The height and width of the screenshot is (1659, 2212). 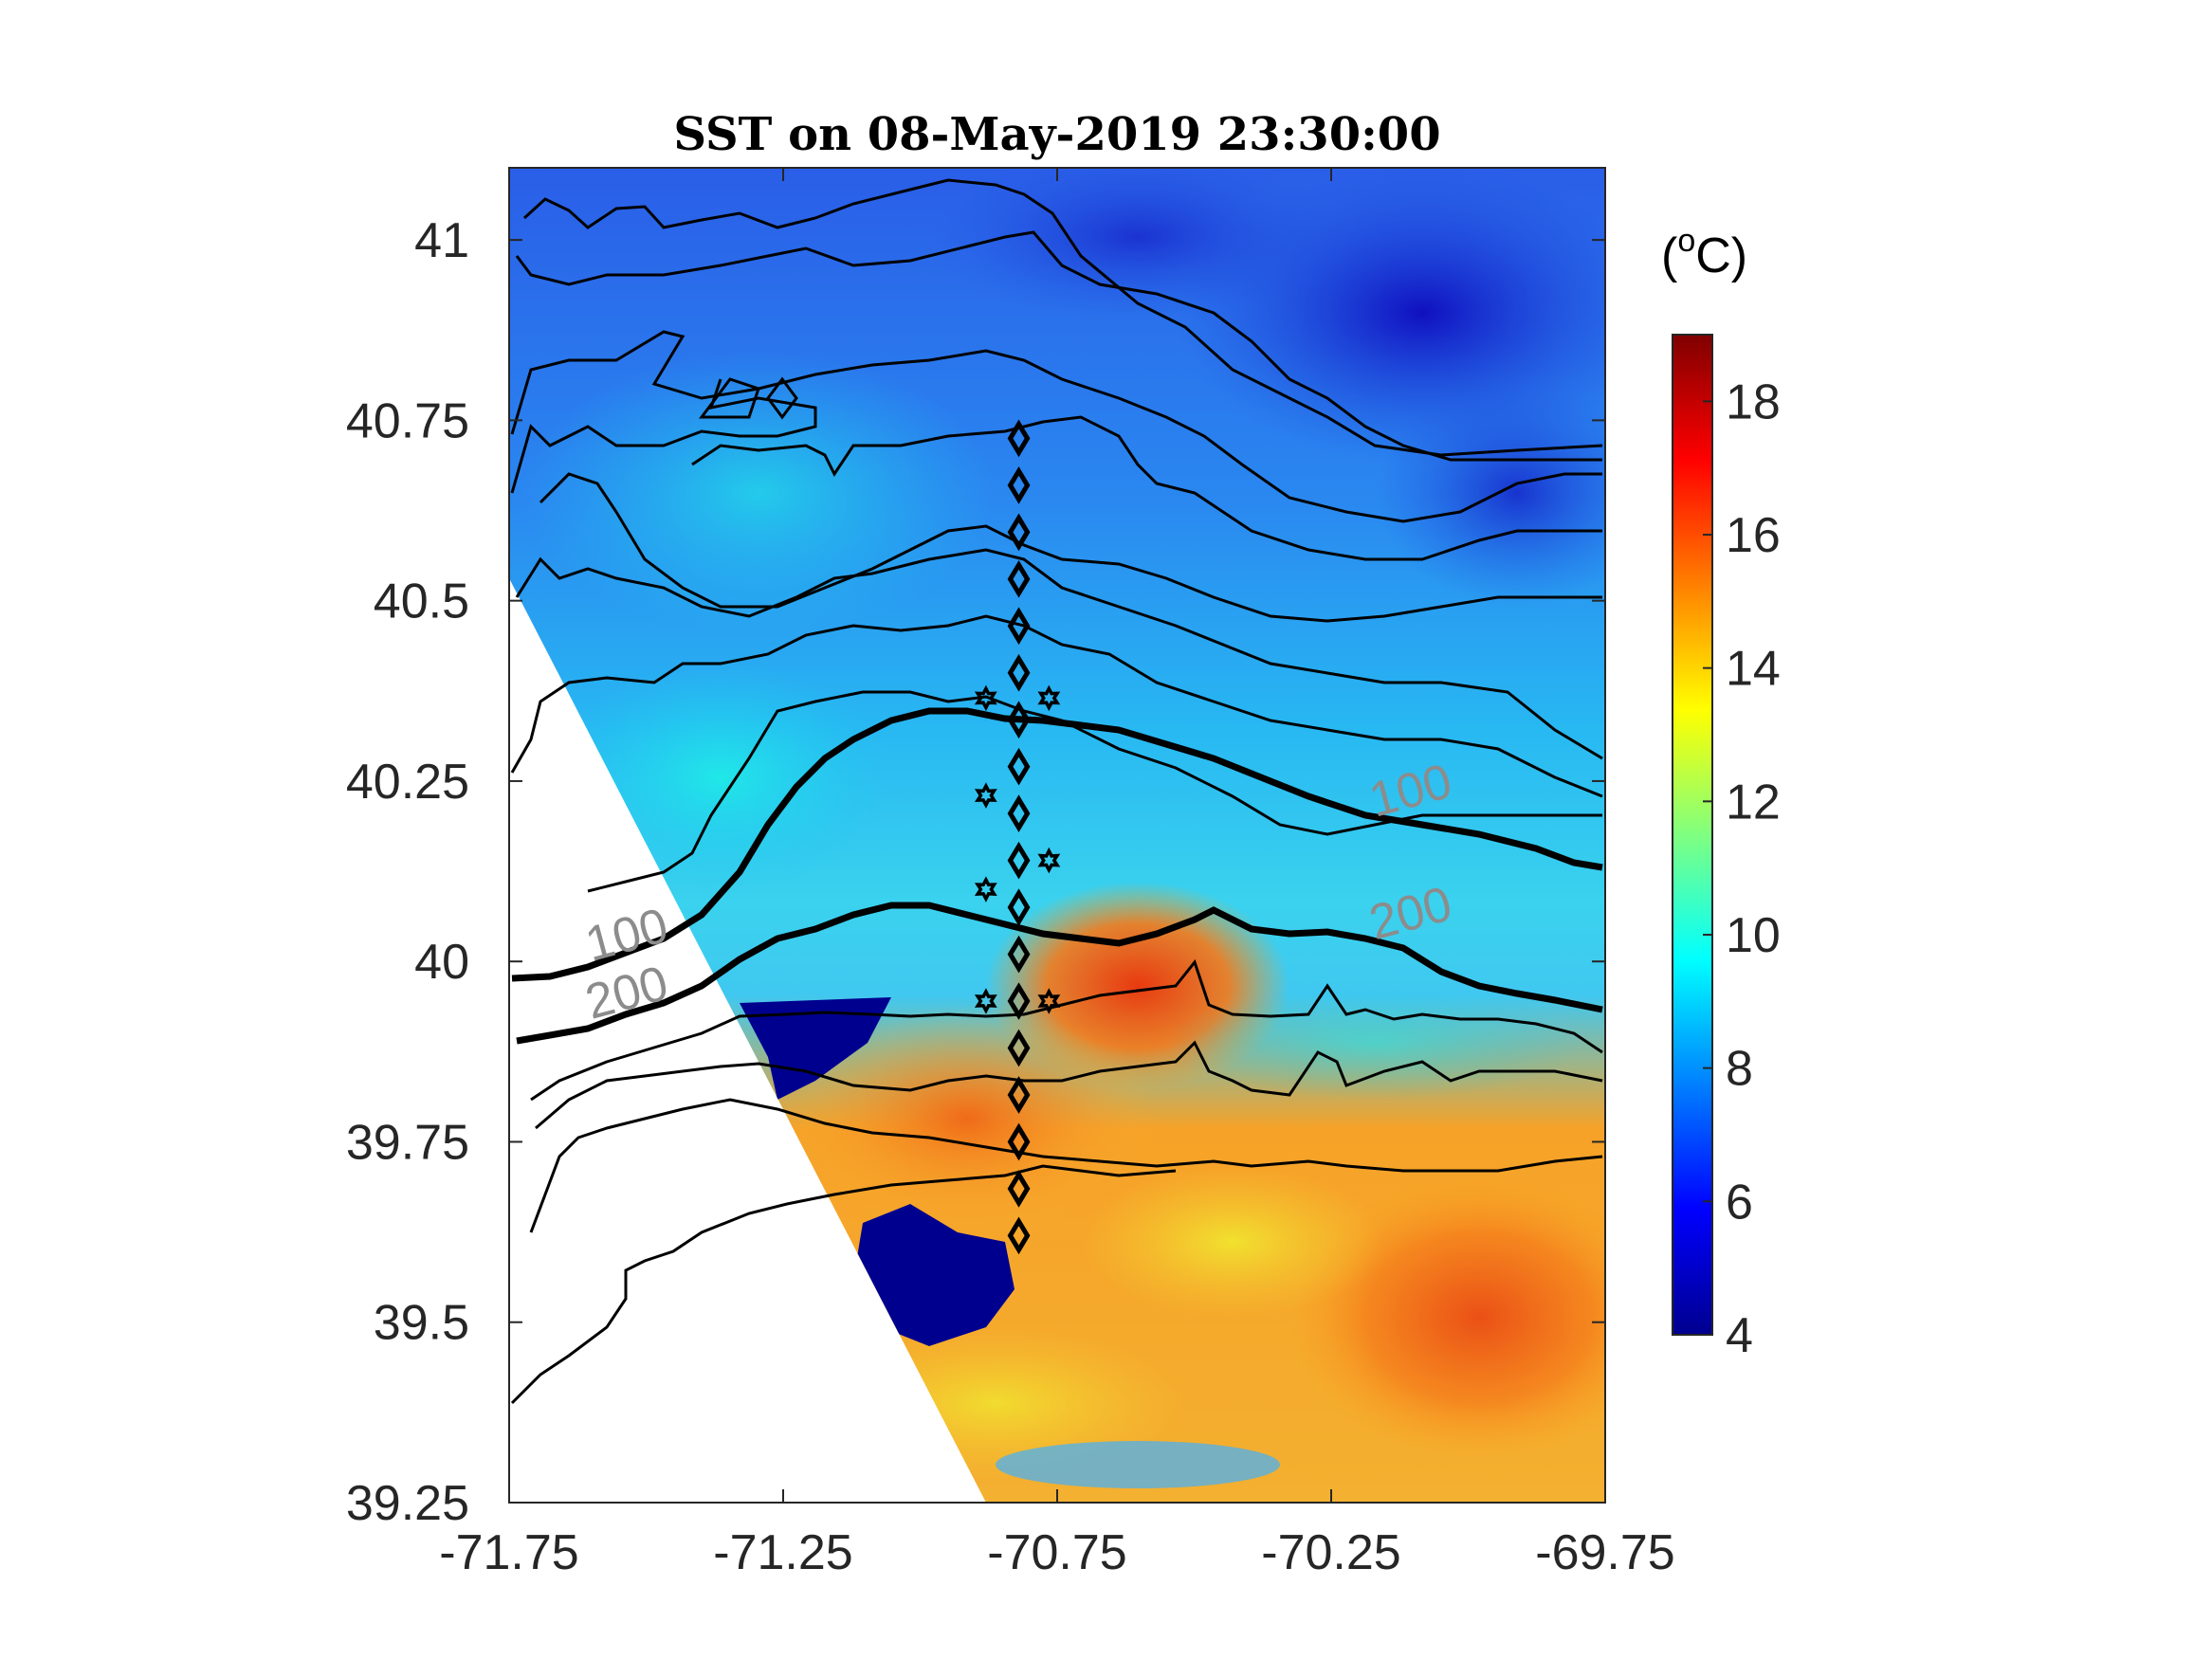 I want to click on y-tick-label: 40.5, so click(x=421, y=601).